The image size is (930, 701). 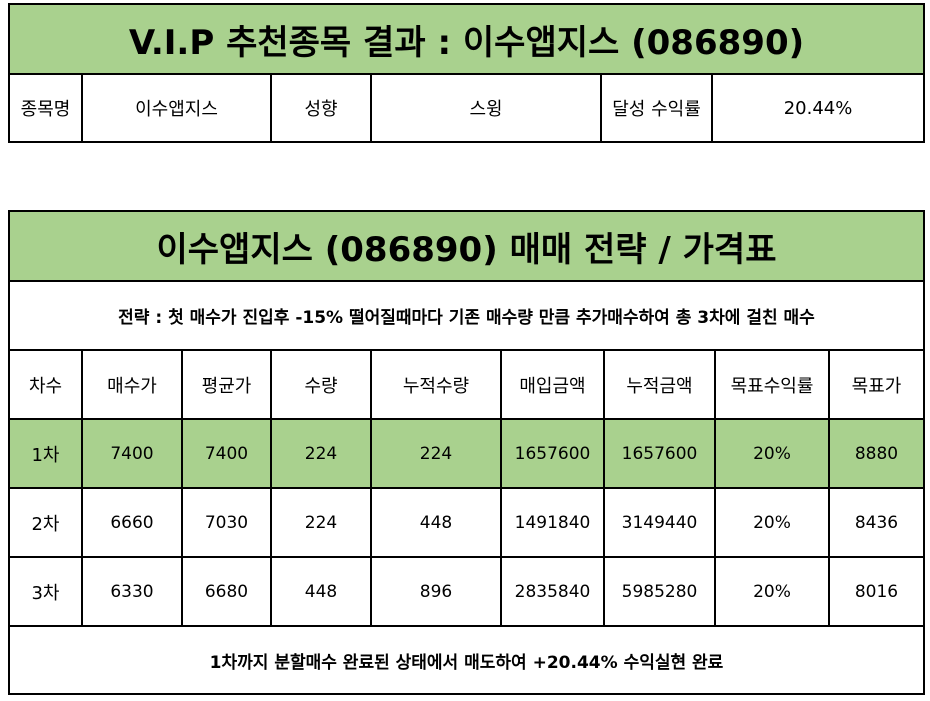 What do you see at coordinates (659, 522) in the screenshot?
I see `table-cell: 3149440` at bounding box center [659, 522].